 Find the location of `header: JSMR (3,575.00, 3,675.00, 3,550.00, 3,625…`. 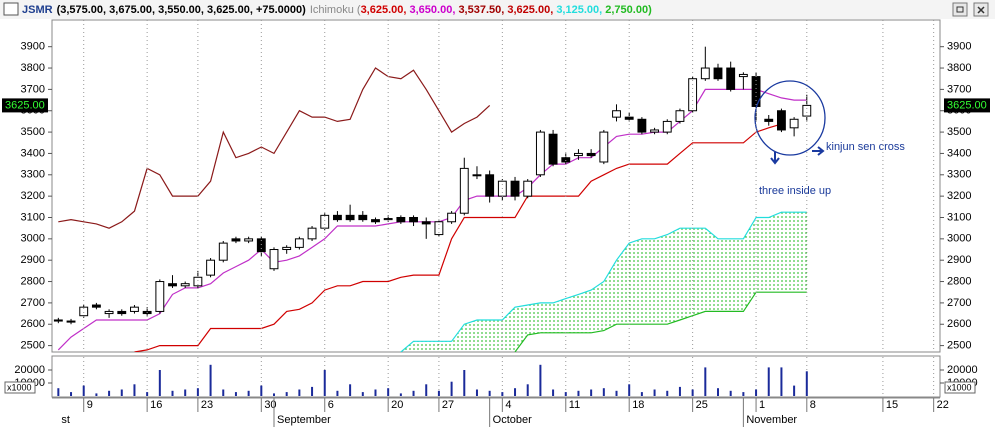

header: JSMR (3,575.00, 3,675.00, 3,550.00, 3,625… is located at coordinates (337, 10).